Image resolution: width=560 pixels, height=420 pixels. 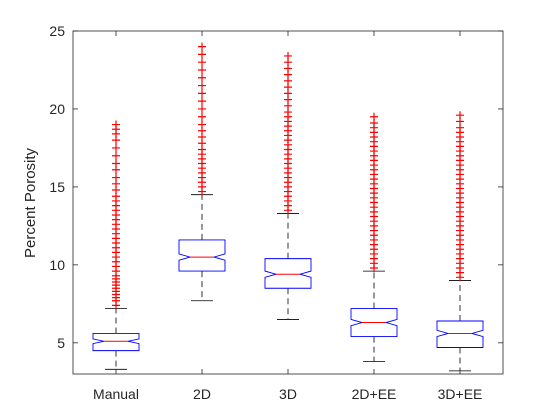 I want to click on box-group-3d, so click(x=288, y=185).